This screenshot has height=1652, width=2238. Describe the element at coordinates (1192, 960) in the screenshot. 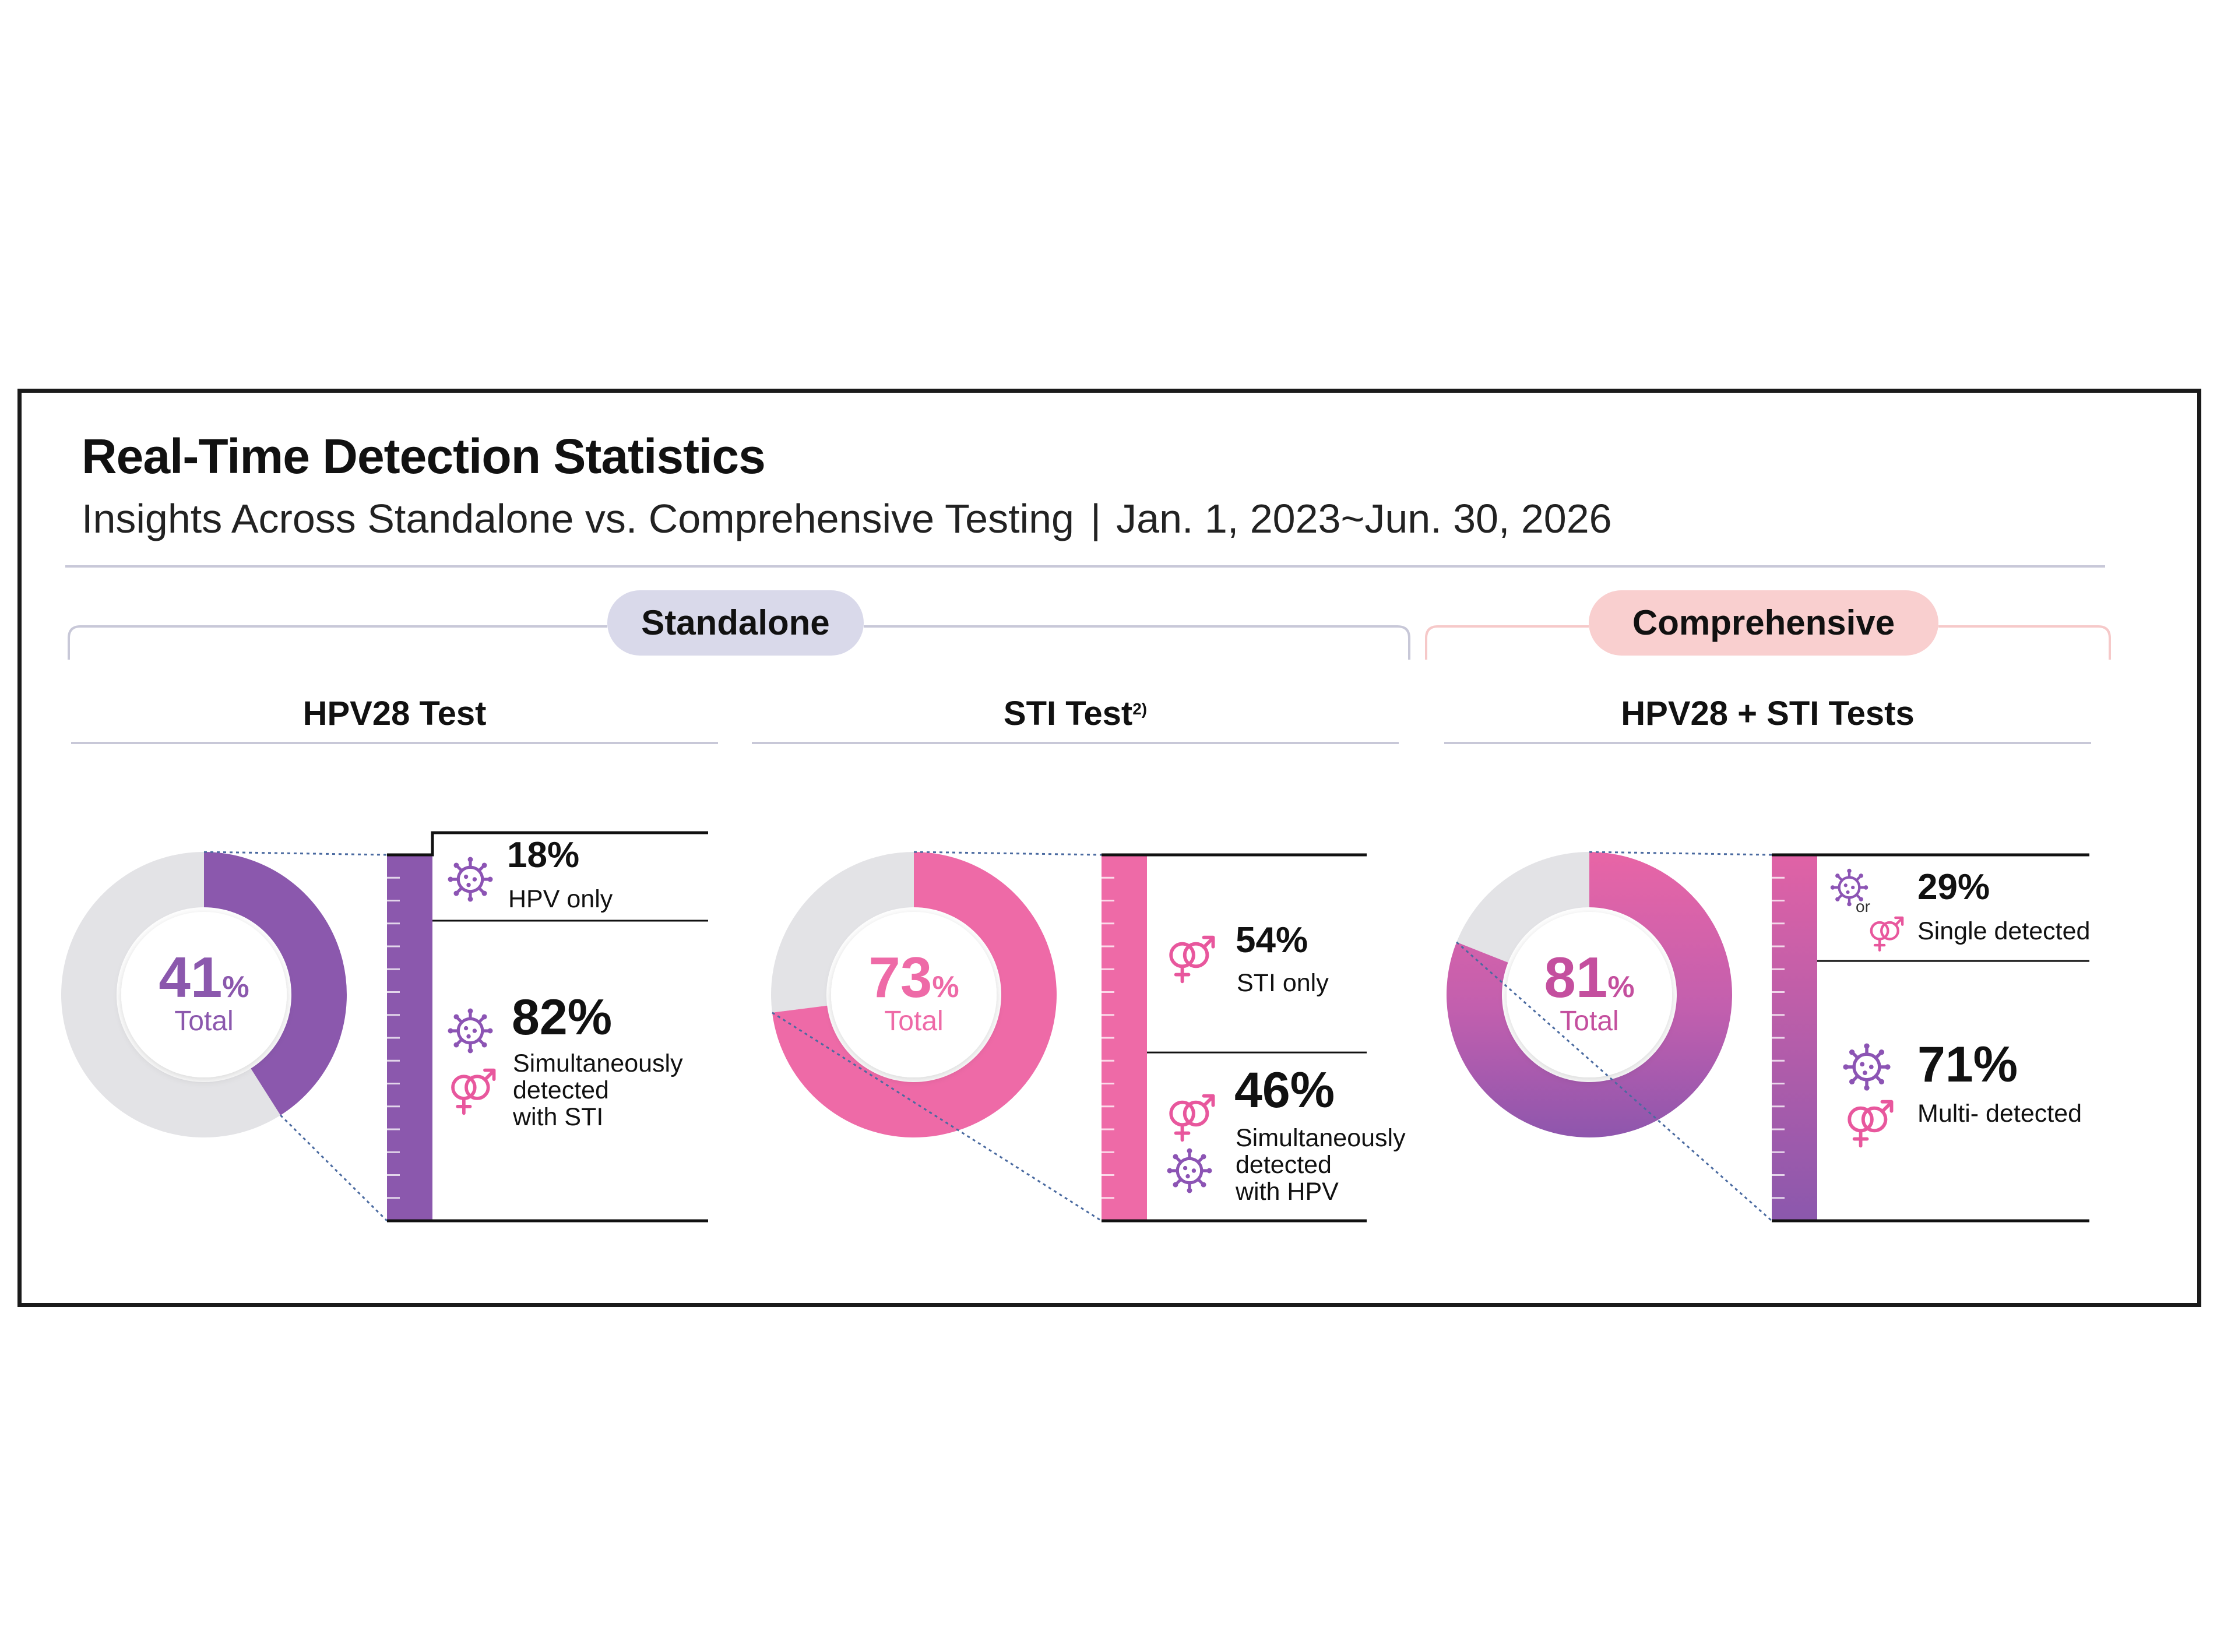

I see `sti-only-gender-icon` at that location.